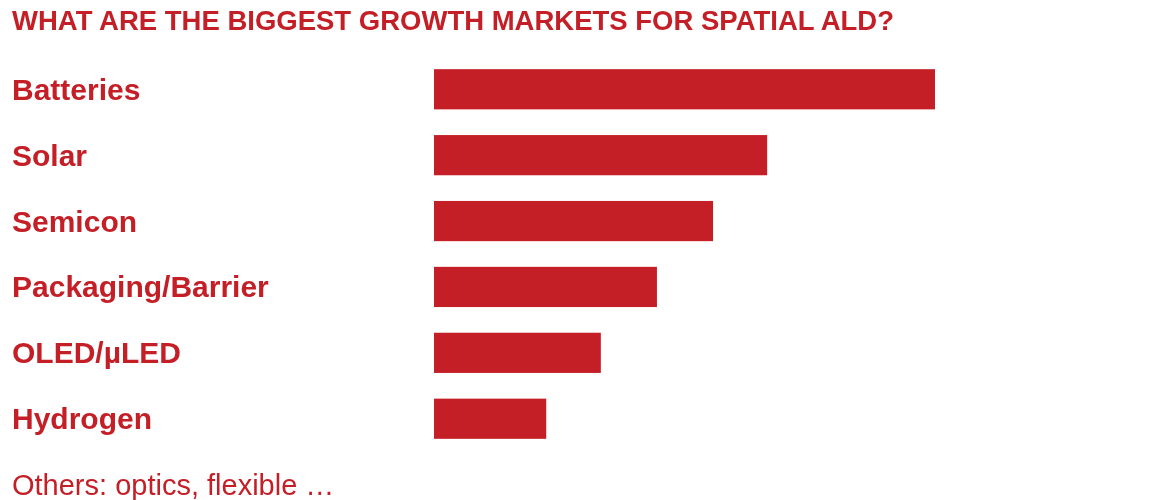 The height and width of the screenshot is (500, 1170). I want to click on y-tick-label: Semicon, so click(75, 221).